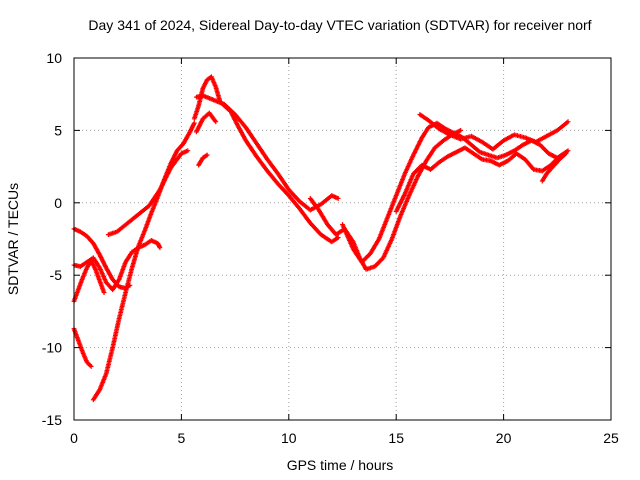 The image size is (640, 480). What do you see at coordinates (89, 281) in the screenshot?
I see `series-track-d` at bounding box center [89, 281].